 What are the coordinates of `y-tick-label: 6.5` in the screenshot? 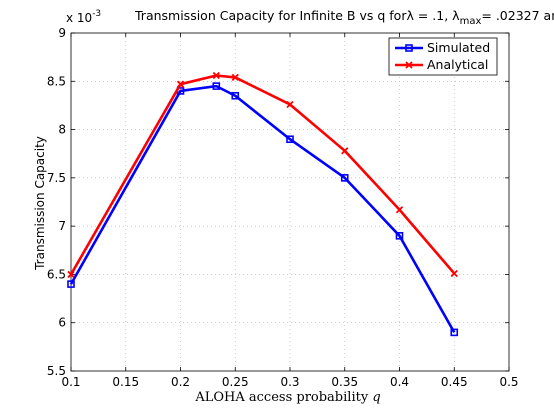 It's located at (56, 274).